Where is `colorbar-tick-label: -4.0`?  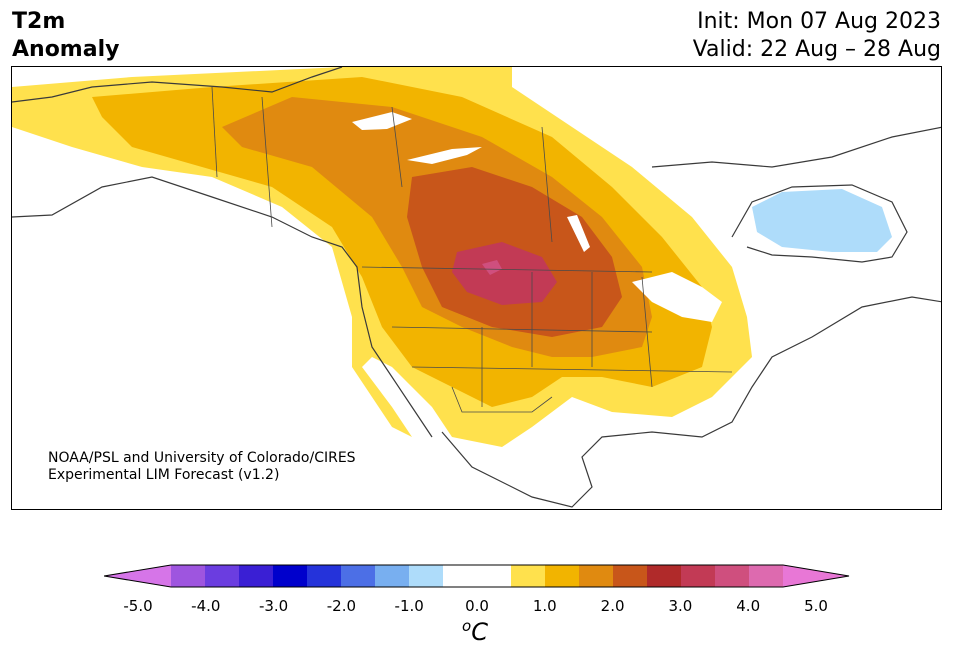
colorbar-tick-label: -4.0 is located at coordinates (206, 606).